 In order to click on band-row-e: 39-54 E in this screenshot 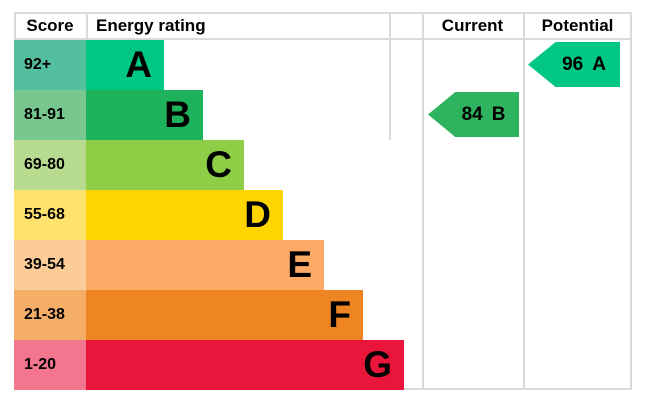, I will do `click(325, 265)`.